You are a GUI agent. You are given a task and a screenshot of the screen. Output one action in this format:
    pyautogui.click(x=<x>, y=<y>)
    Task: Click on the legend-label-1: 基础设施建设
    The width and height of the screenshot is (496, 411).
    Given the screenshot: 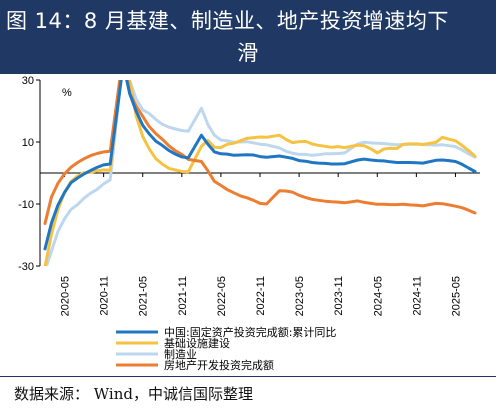 What is the action you would take?
    pyautogui.click(x=197, y=343)
    